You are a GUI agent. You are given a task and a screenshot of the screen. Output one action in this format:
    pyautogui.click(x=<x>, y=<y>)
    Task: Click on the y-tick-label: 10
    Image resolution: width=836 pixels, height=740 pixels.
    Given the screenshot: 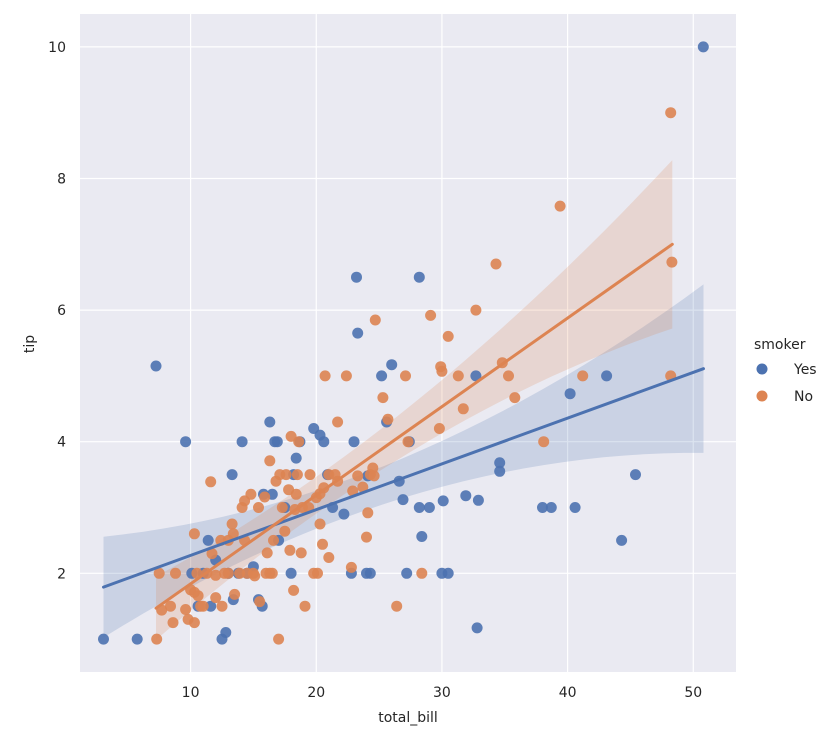 What is the action you would take?
    pyautogui.click(x=57, y=48)
    